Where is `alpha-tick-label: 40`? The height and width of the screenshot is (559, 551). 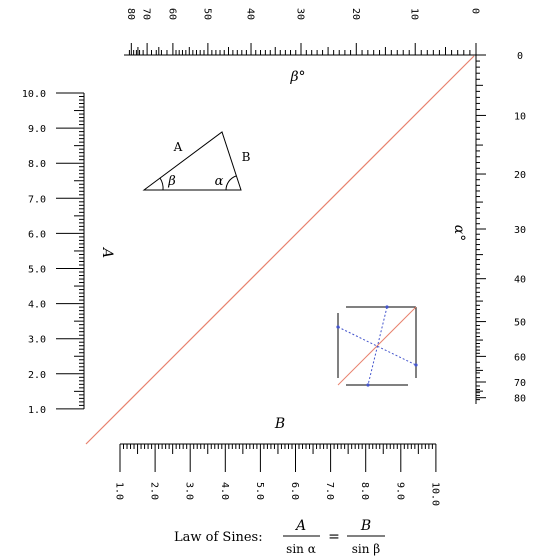 alpha-tick-label: 40 is located at coordinates (520, 280).